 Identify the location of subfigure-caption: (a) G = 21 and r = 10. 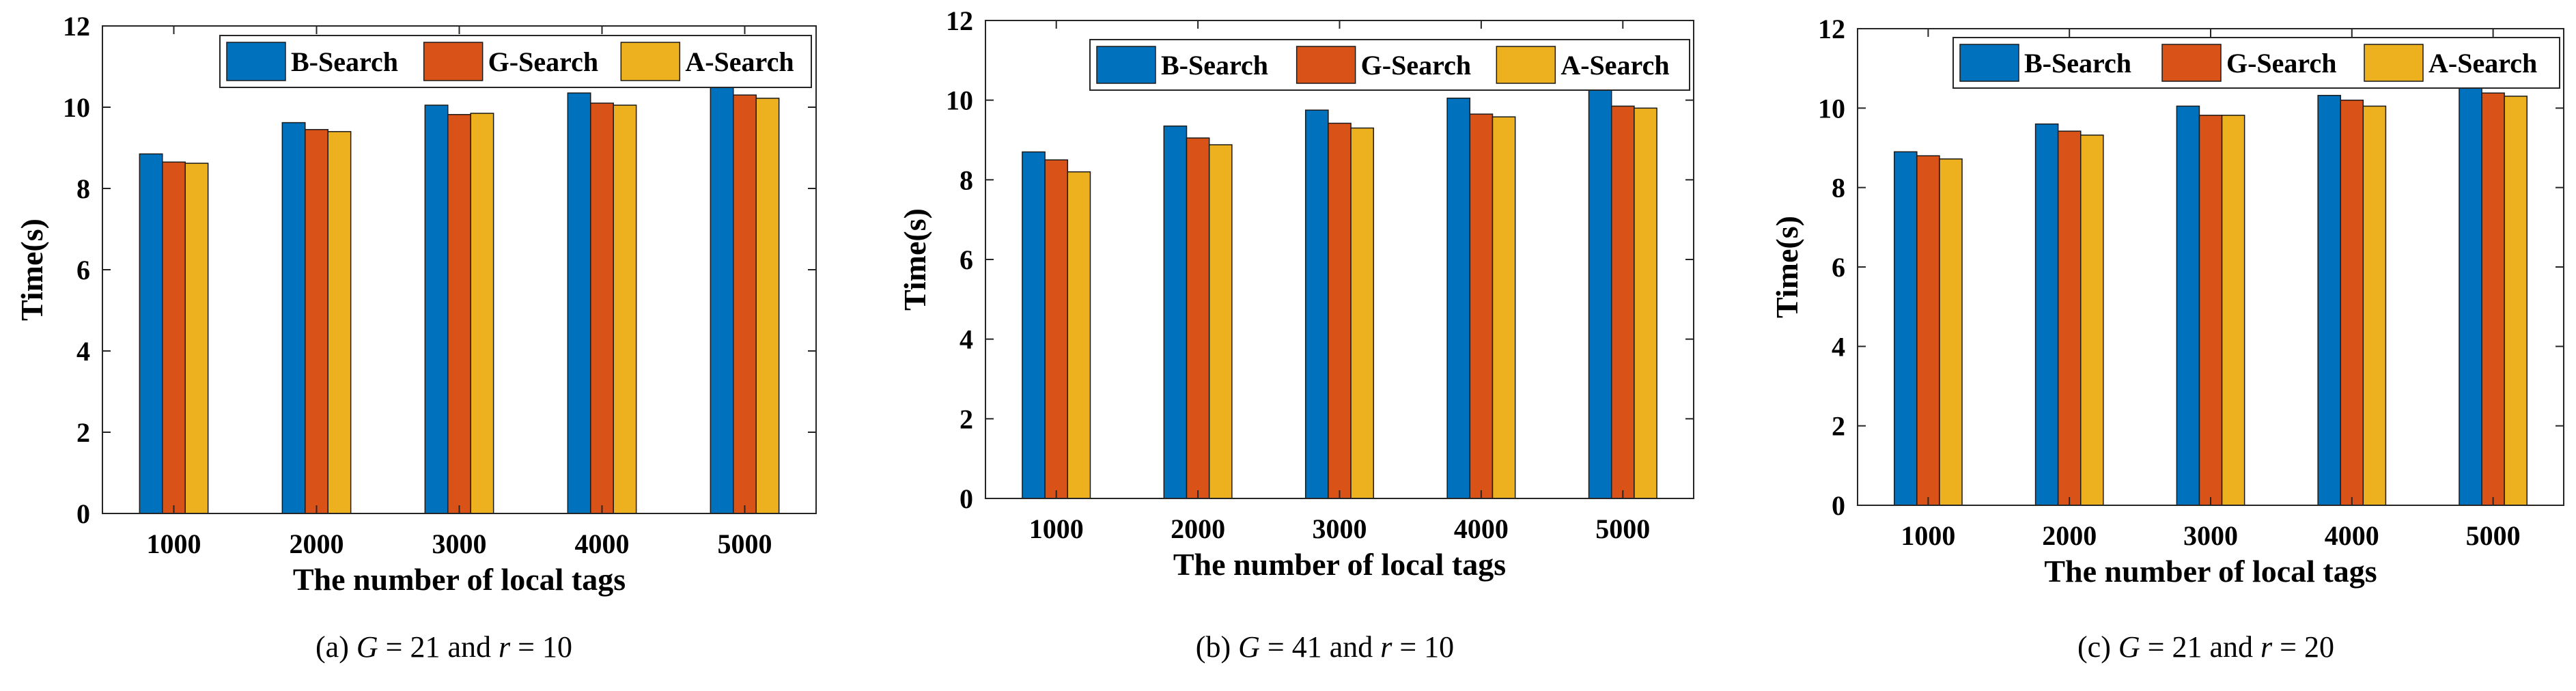
(444, 647).